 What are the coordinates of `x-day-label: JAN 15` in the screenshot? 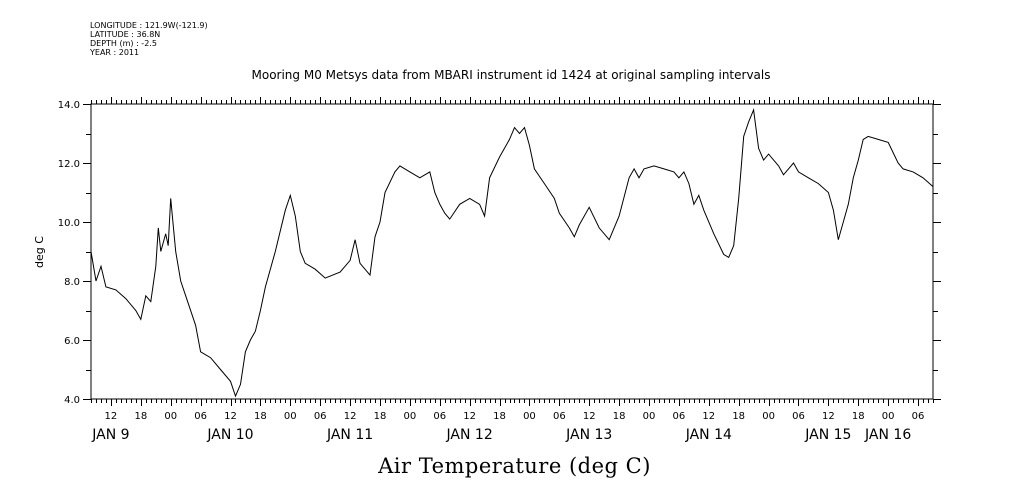 It's located at (827, 435).